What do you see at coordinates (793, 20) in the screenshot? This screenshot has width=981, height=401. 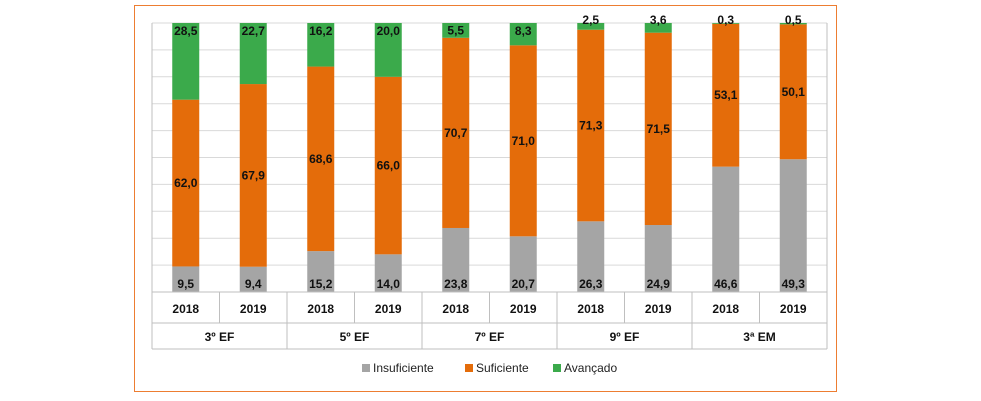 I see `data-label: 0,5` at bounding box center [793, 20].